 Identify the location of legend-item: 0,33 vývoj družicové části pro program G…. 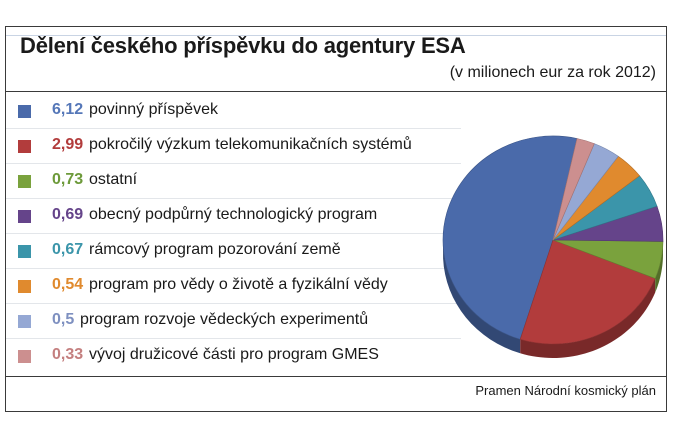
(233, 356).